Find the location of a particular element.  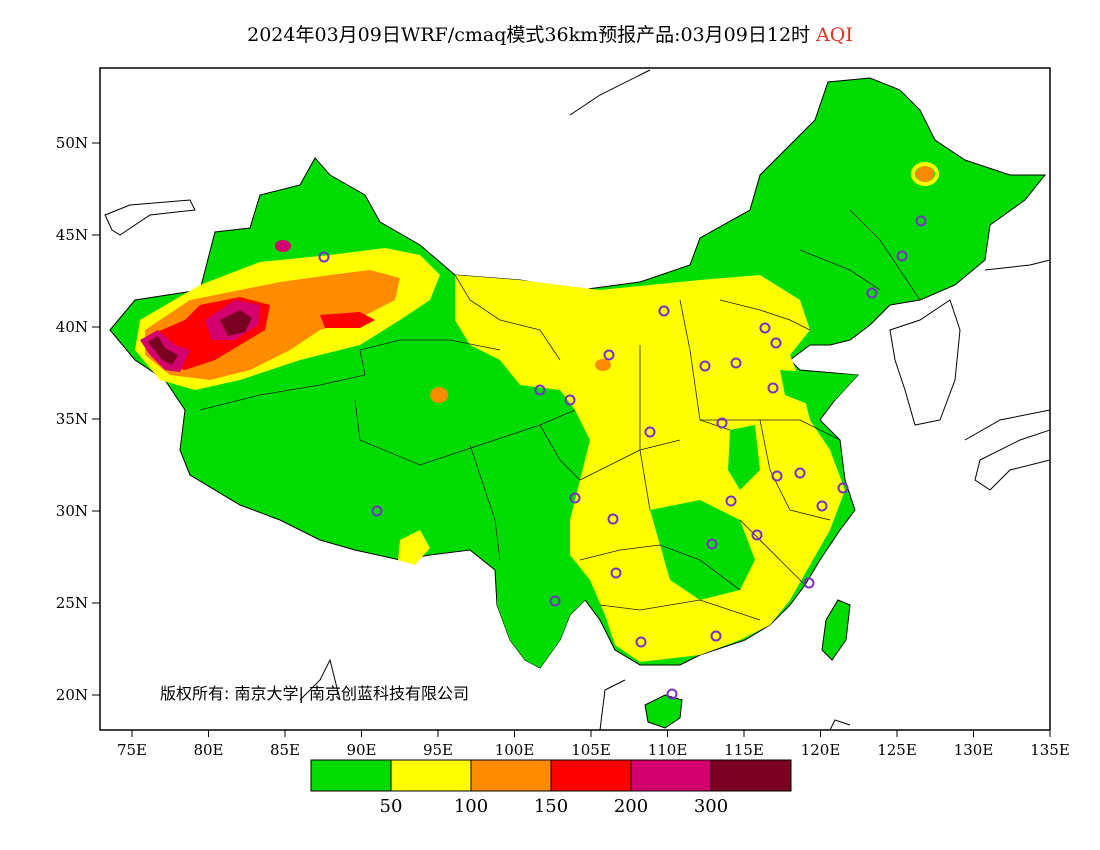

aqi-zone-shandong-green is located at coordinates (819, 387).